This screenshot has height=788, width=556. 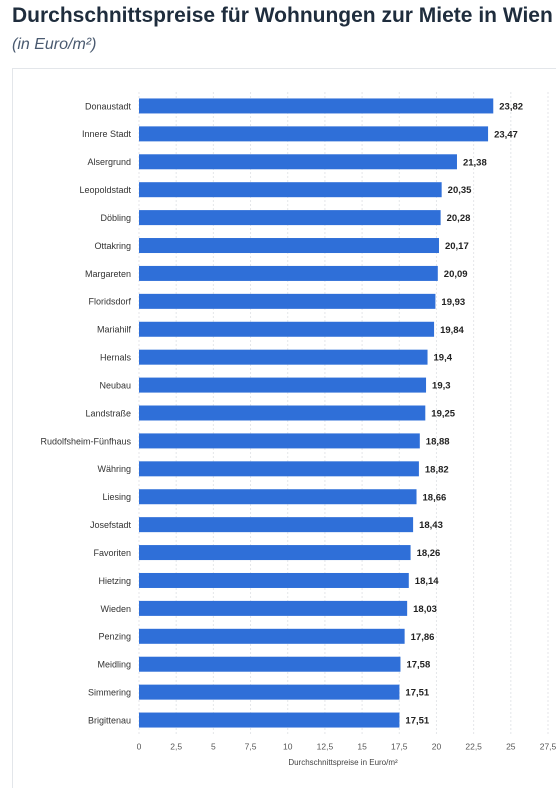 I want to click on value-label: 19,4, so click(x=443, y=358).